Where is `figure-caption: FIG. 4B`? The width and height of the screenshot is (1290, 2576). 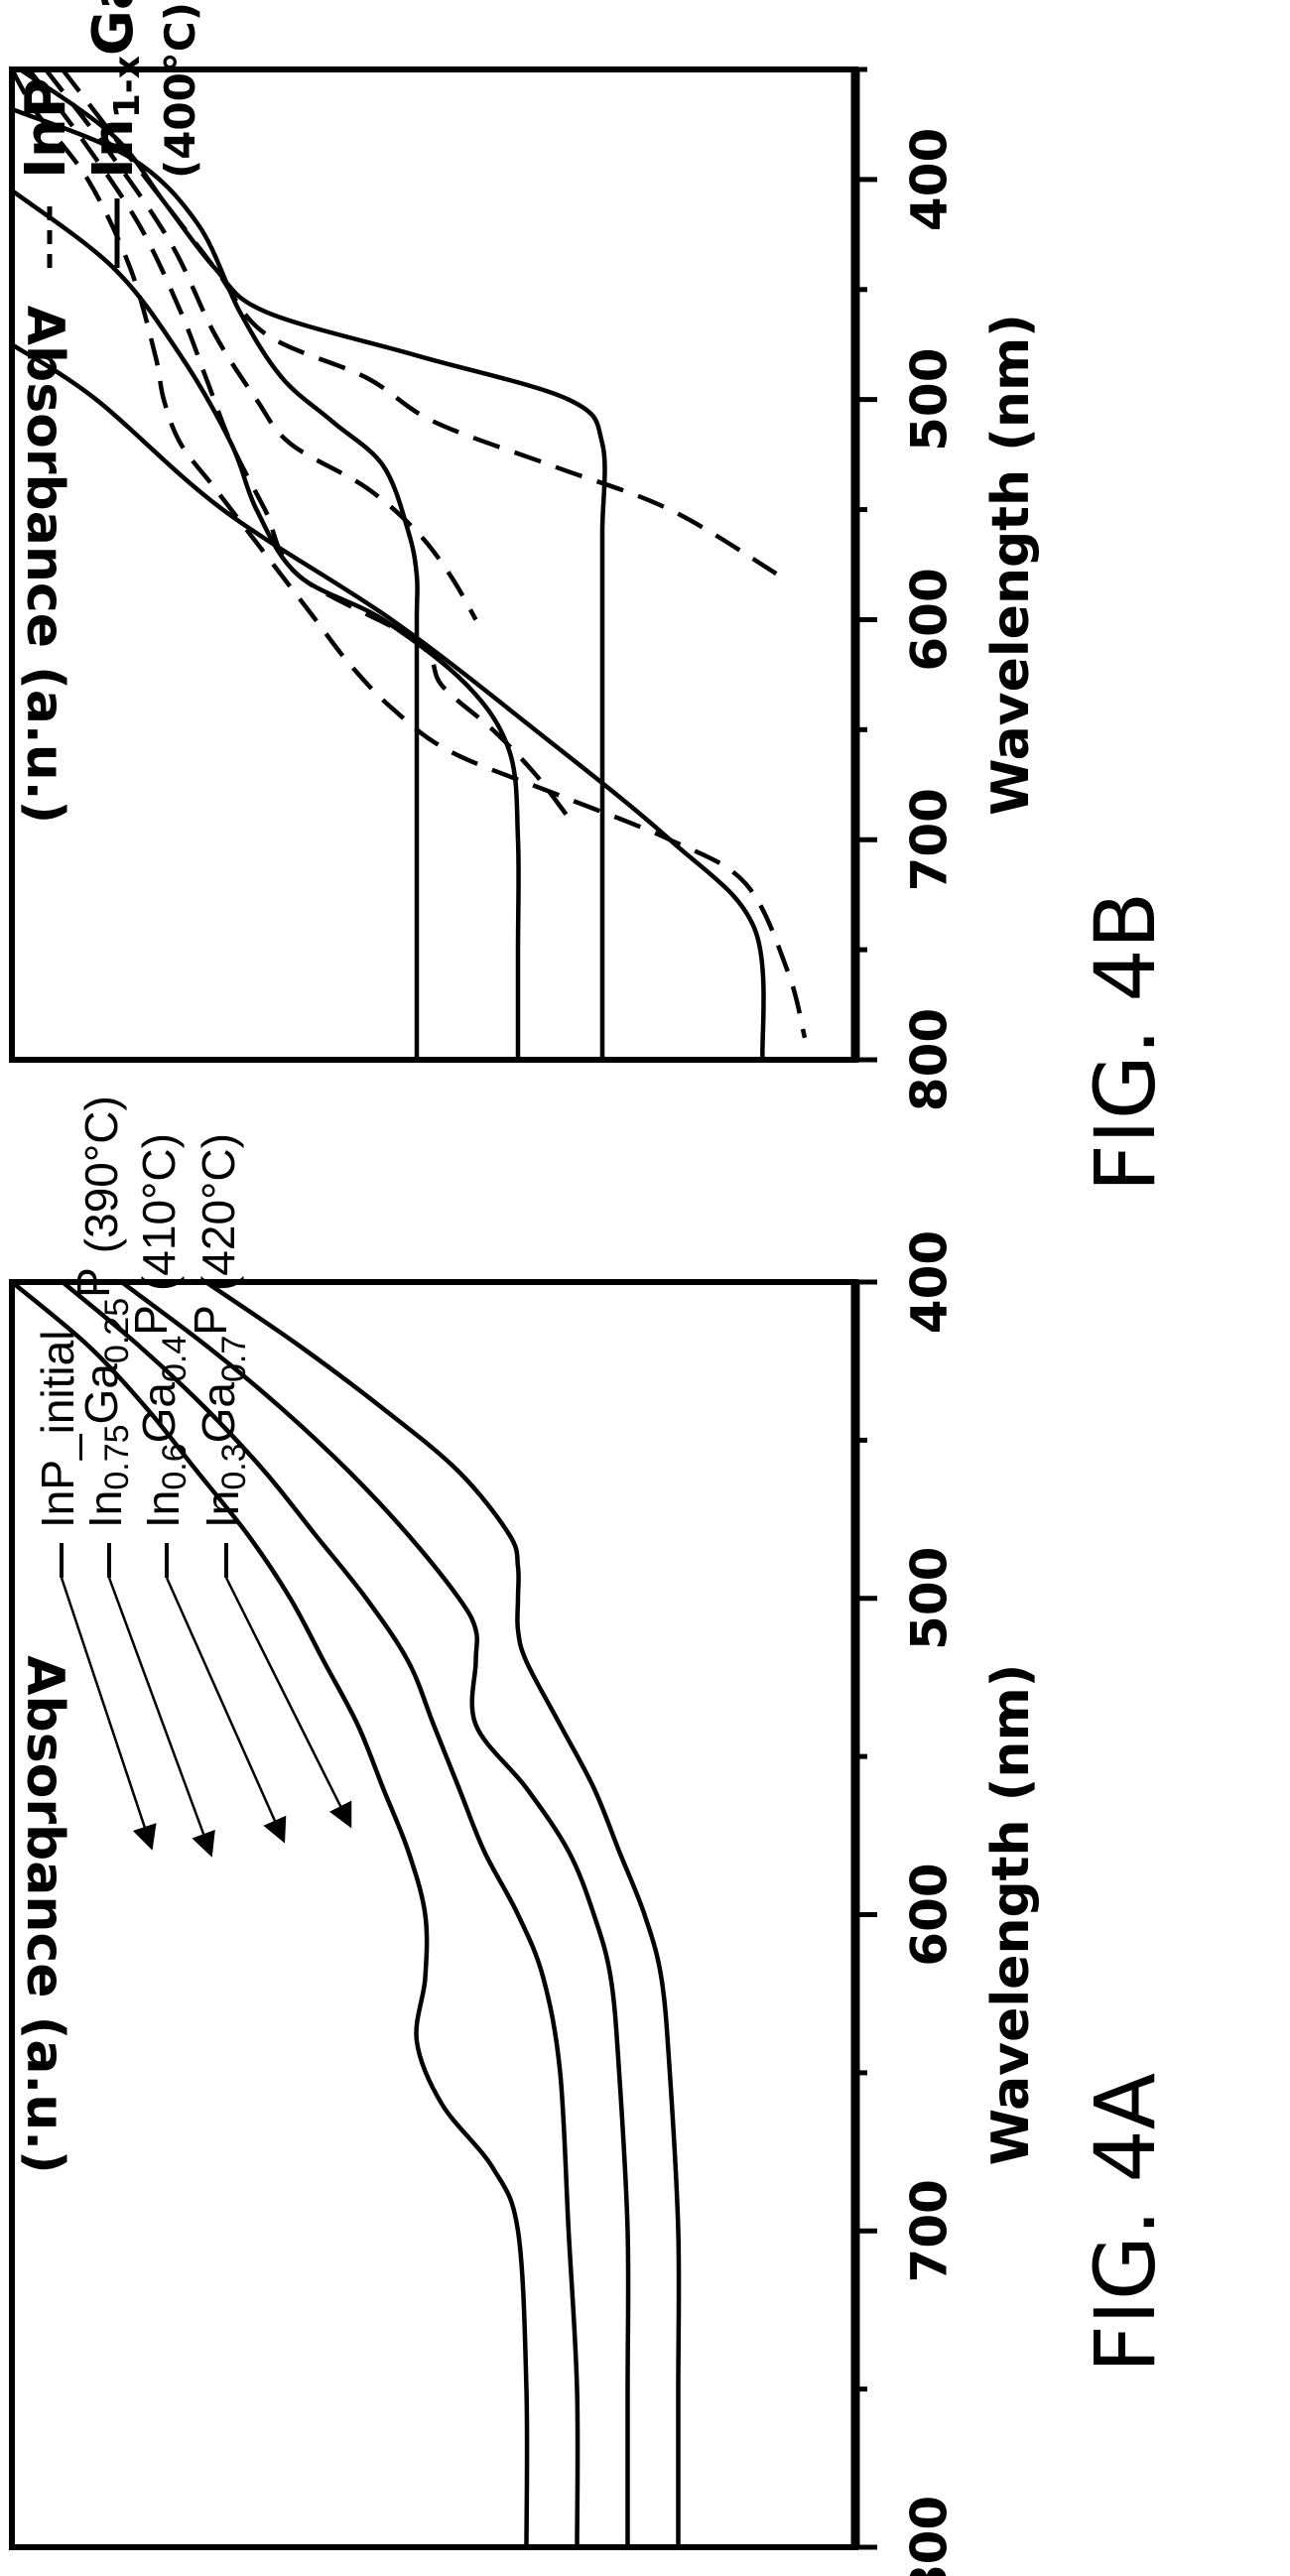 figure-caption: FIG. 4B is located at coordinates (1125, 1043).